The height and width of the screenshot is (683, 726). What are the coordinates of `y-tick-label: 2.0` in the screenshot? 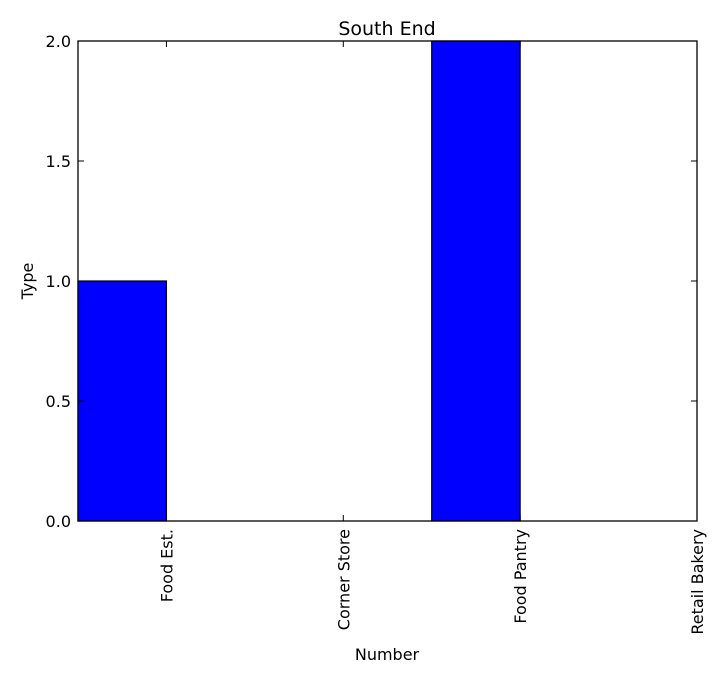 It's located at (58, 41).